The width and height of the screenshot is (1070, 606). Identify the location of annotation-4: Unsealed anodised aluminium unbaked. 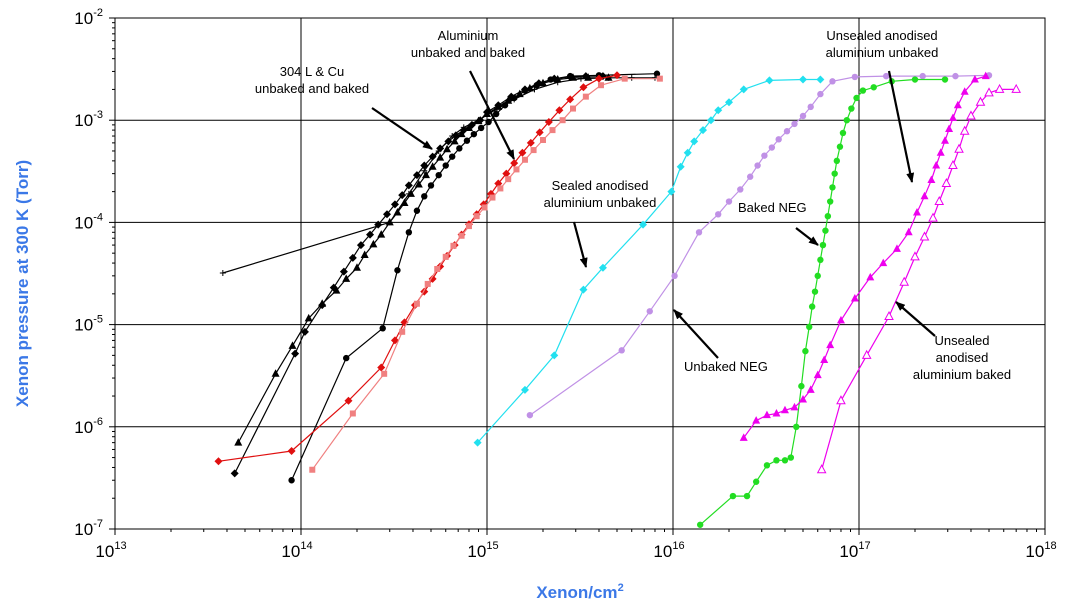
(882, 105).